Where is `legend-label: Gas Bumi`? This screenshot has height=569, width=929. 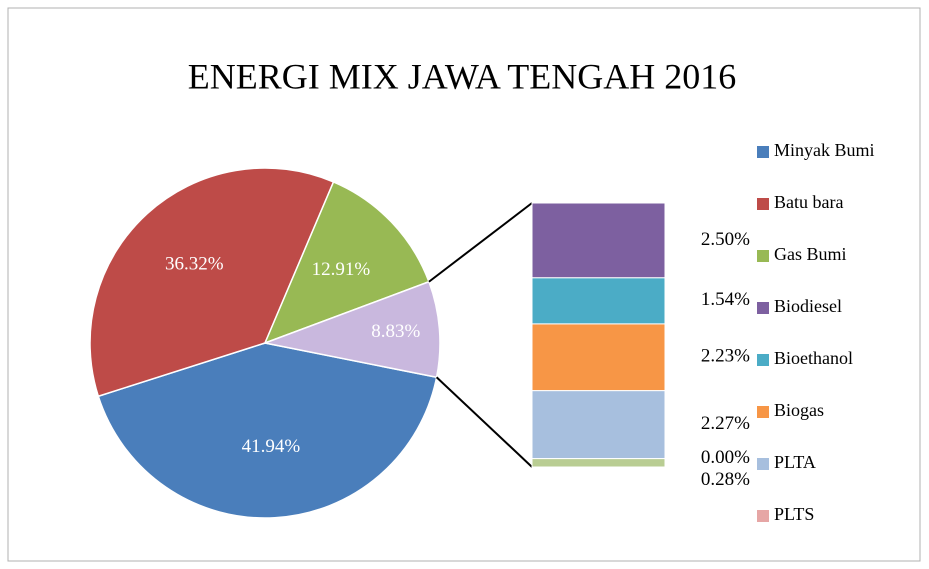 legend-label: Gas Bumi is located at coordinates (810, 254).